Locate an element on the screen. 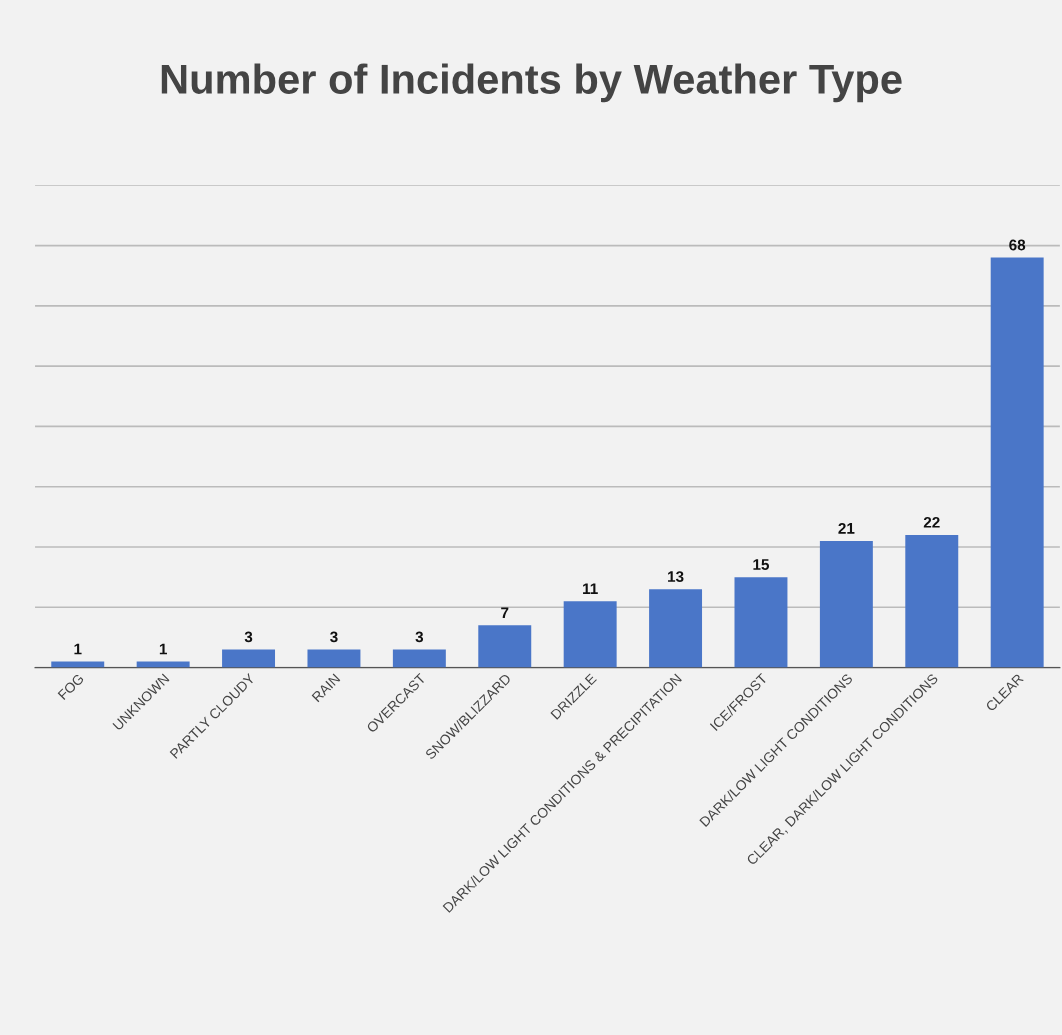 This screenshot has width=1062, height=1035. data-label: 11 is located at coordinates (590, 588).